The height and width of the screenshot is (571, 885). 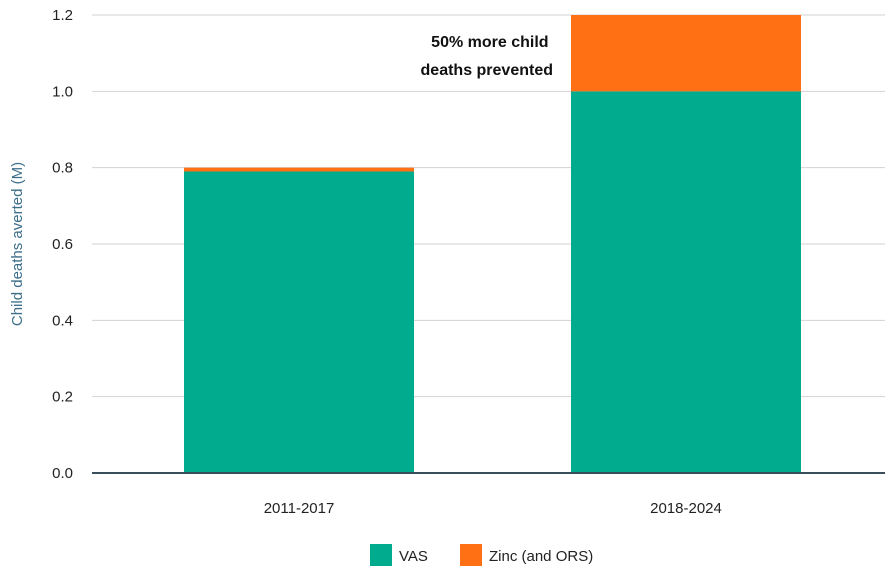 What do you see at coordinates (487, 56) in the screenshot?
I see `annotation: 50% more child deaths prevented` at bounding box center [487, 56].